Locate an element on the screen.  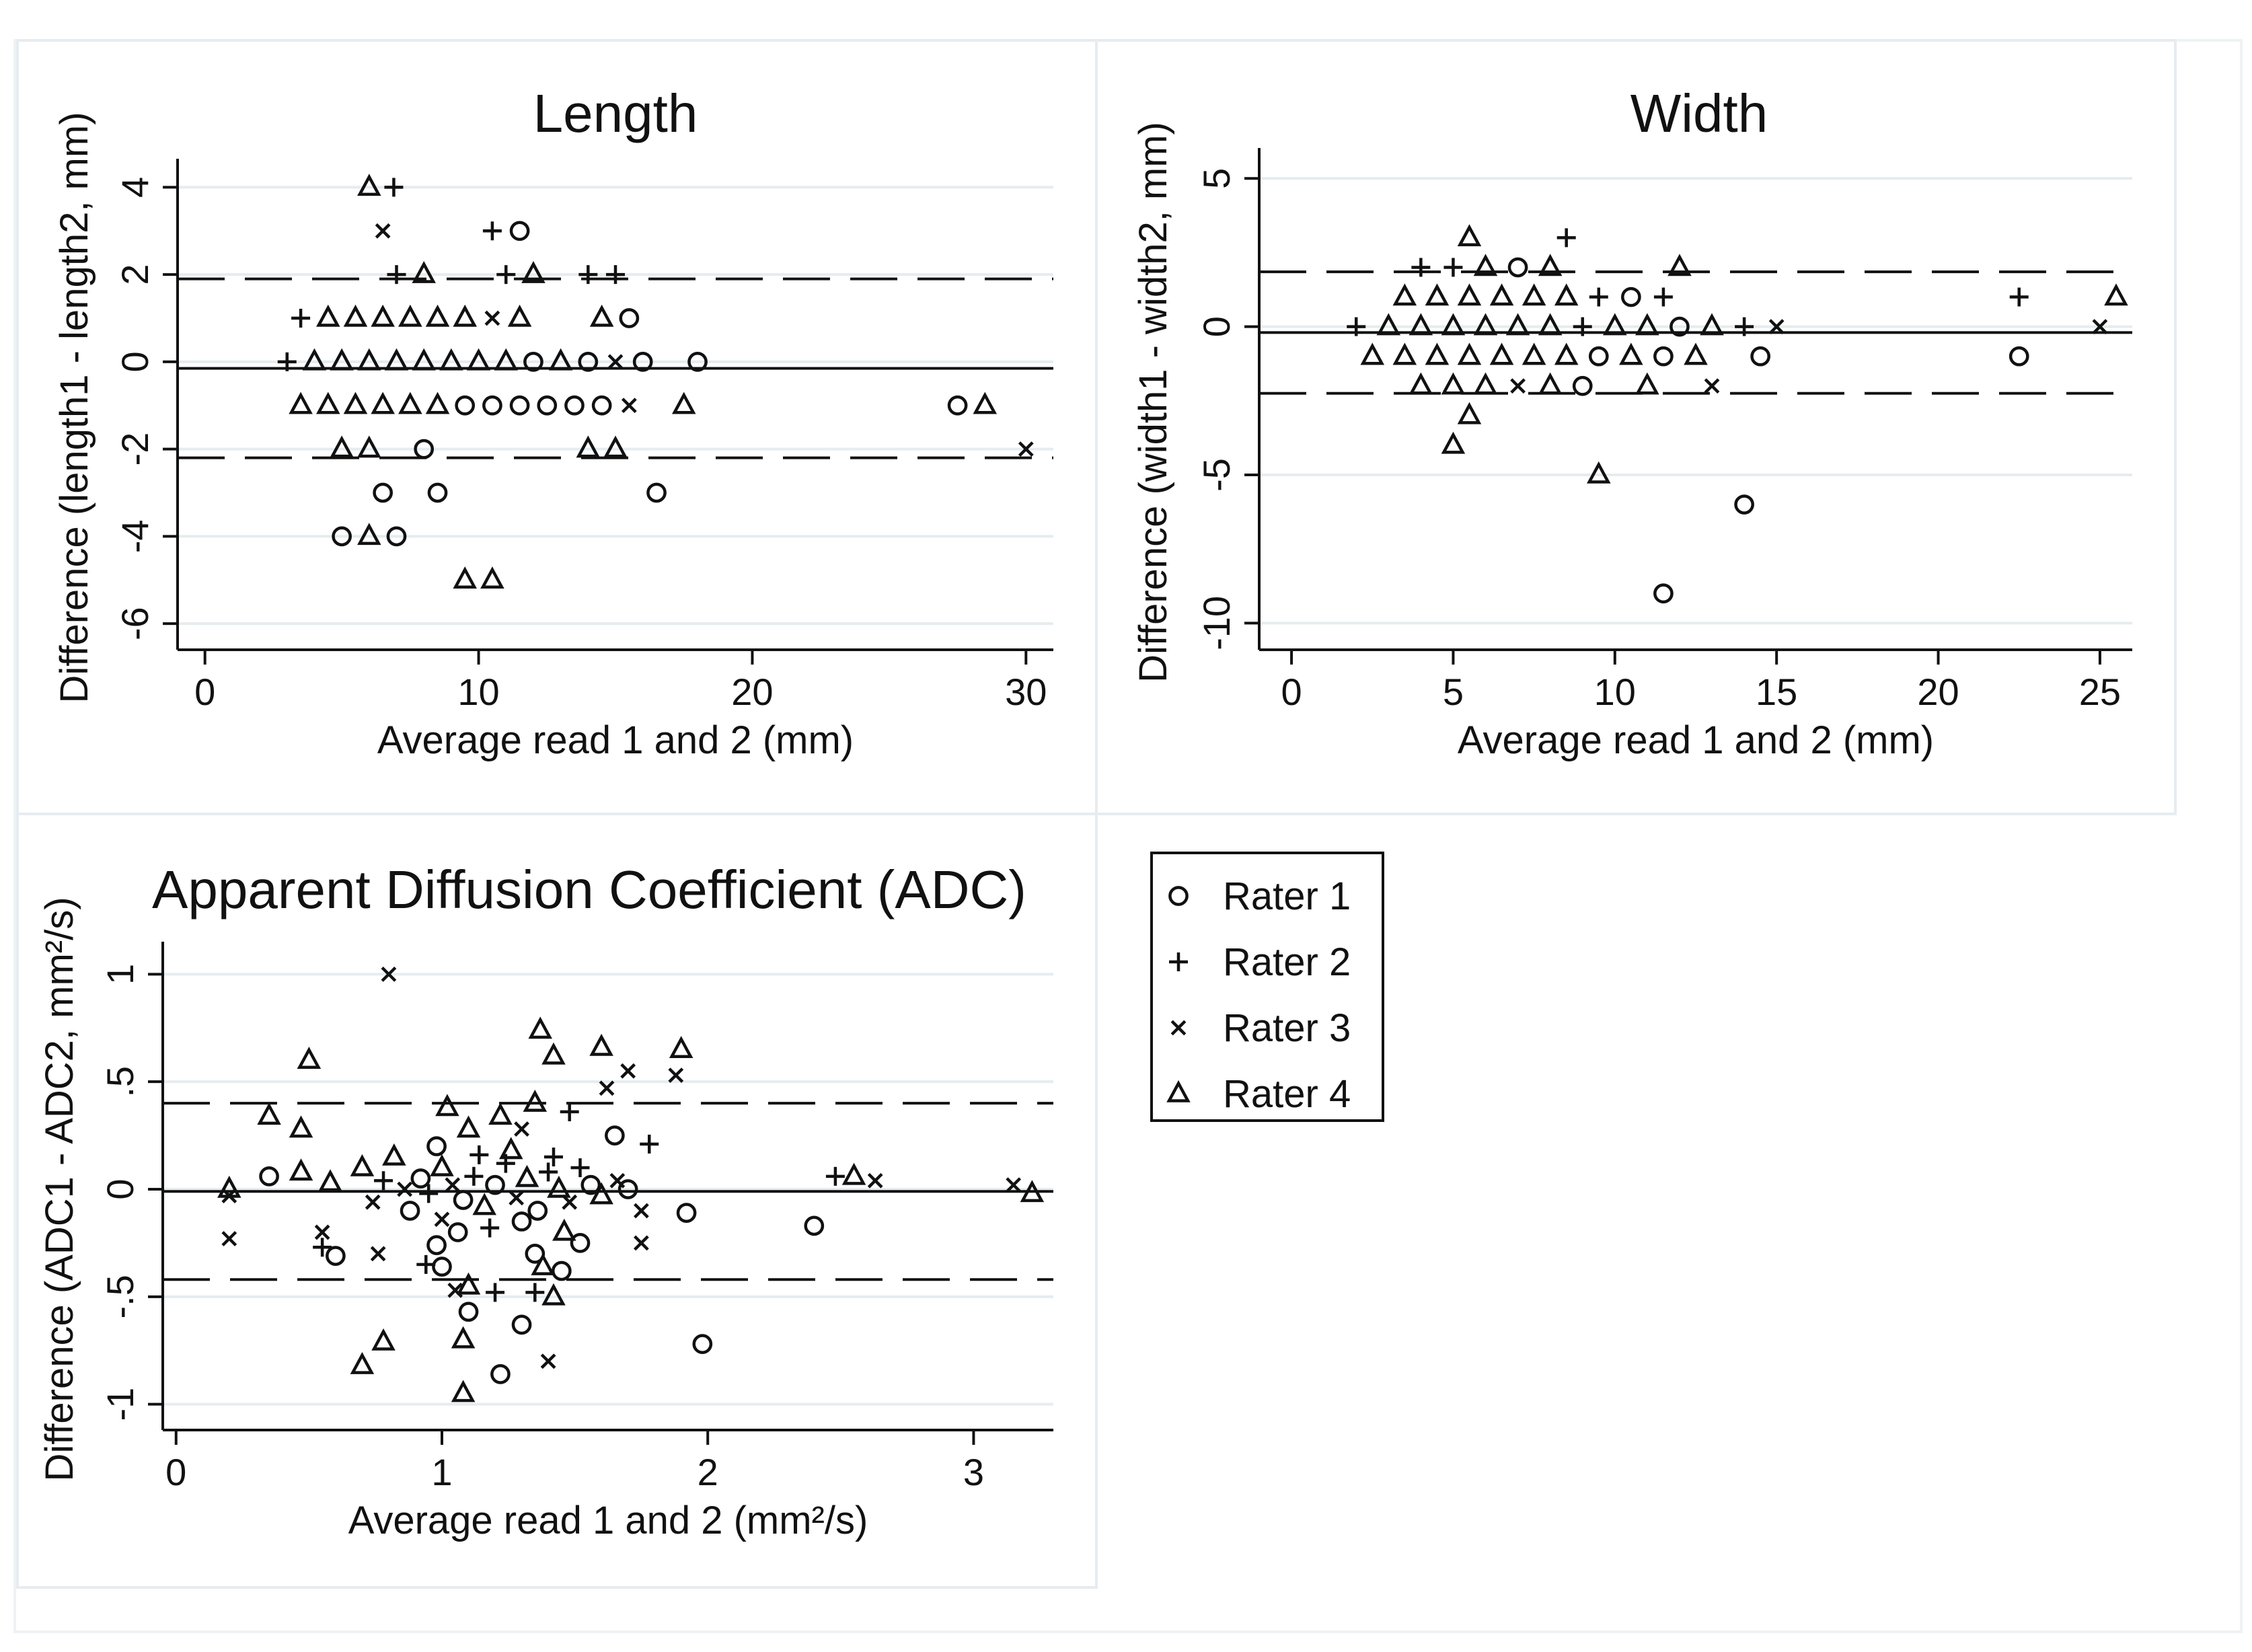
length-xtick-label-0: 0 is located at coordinates (204, 692).